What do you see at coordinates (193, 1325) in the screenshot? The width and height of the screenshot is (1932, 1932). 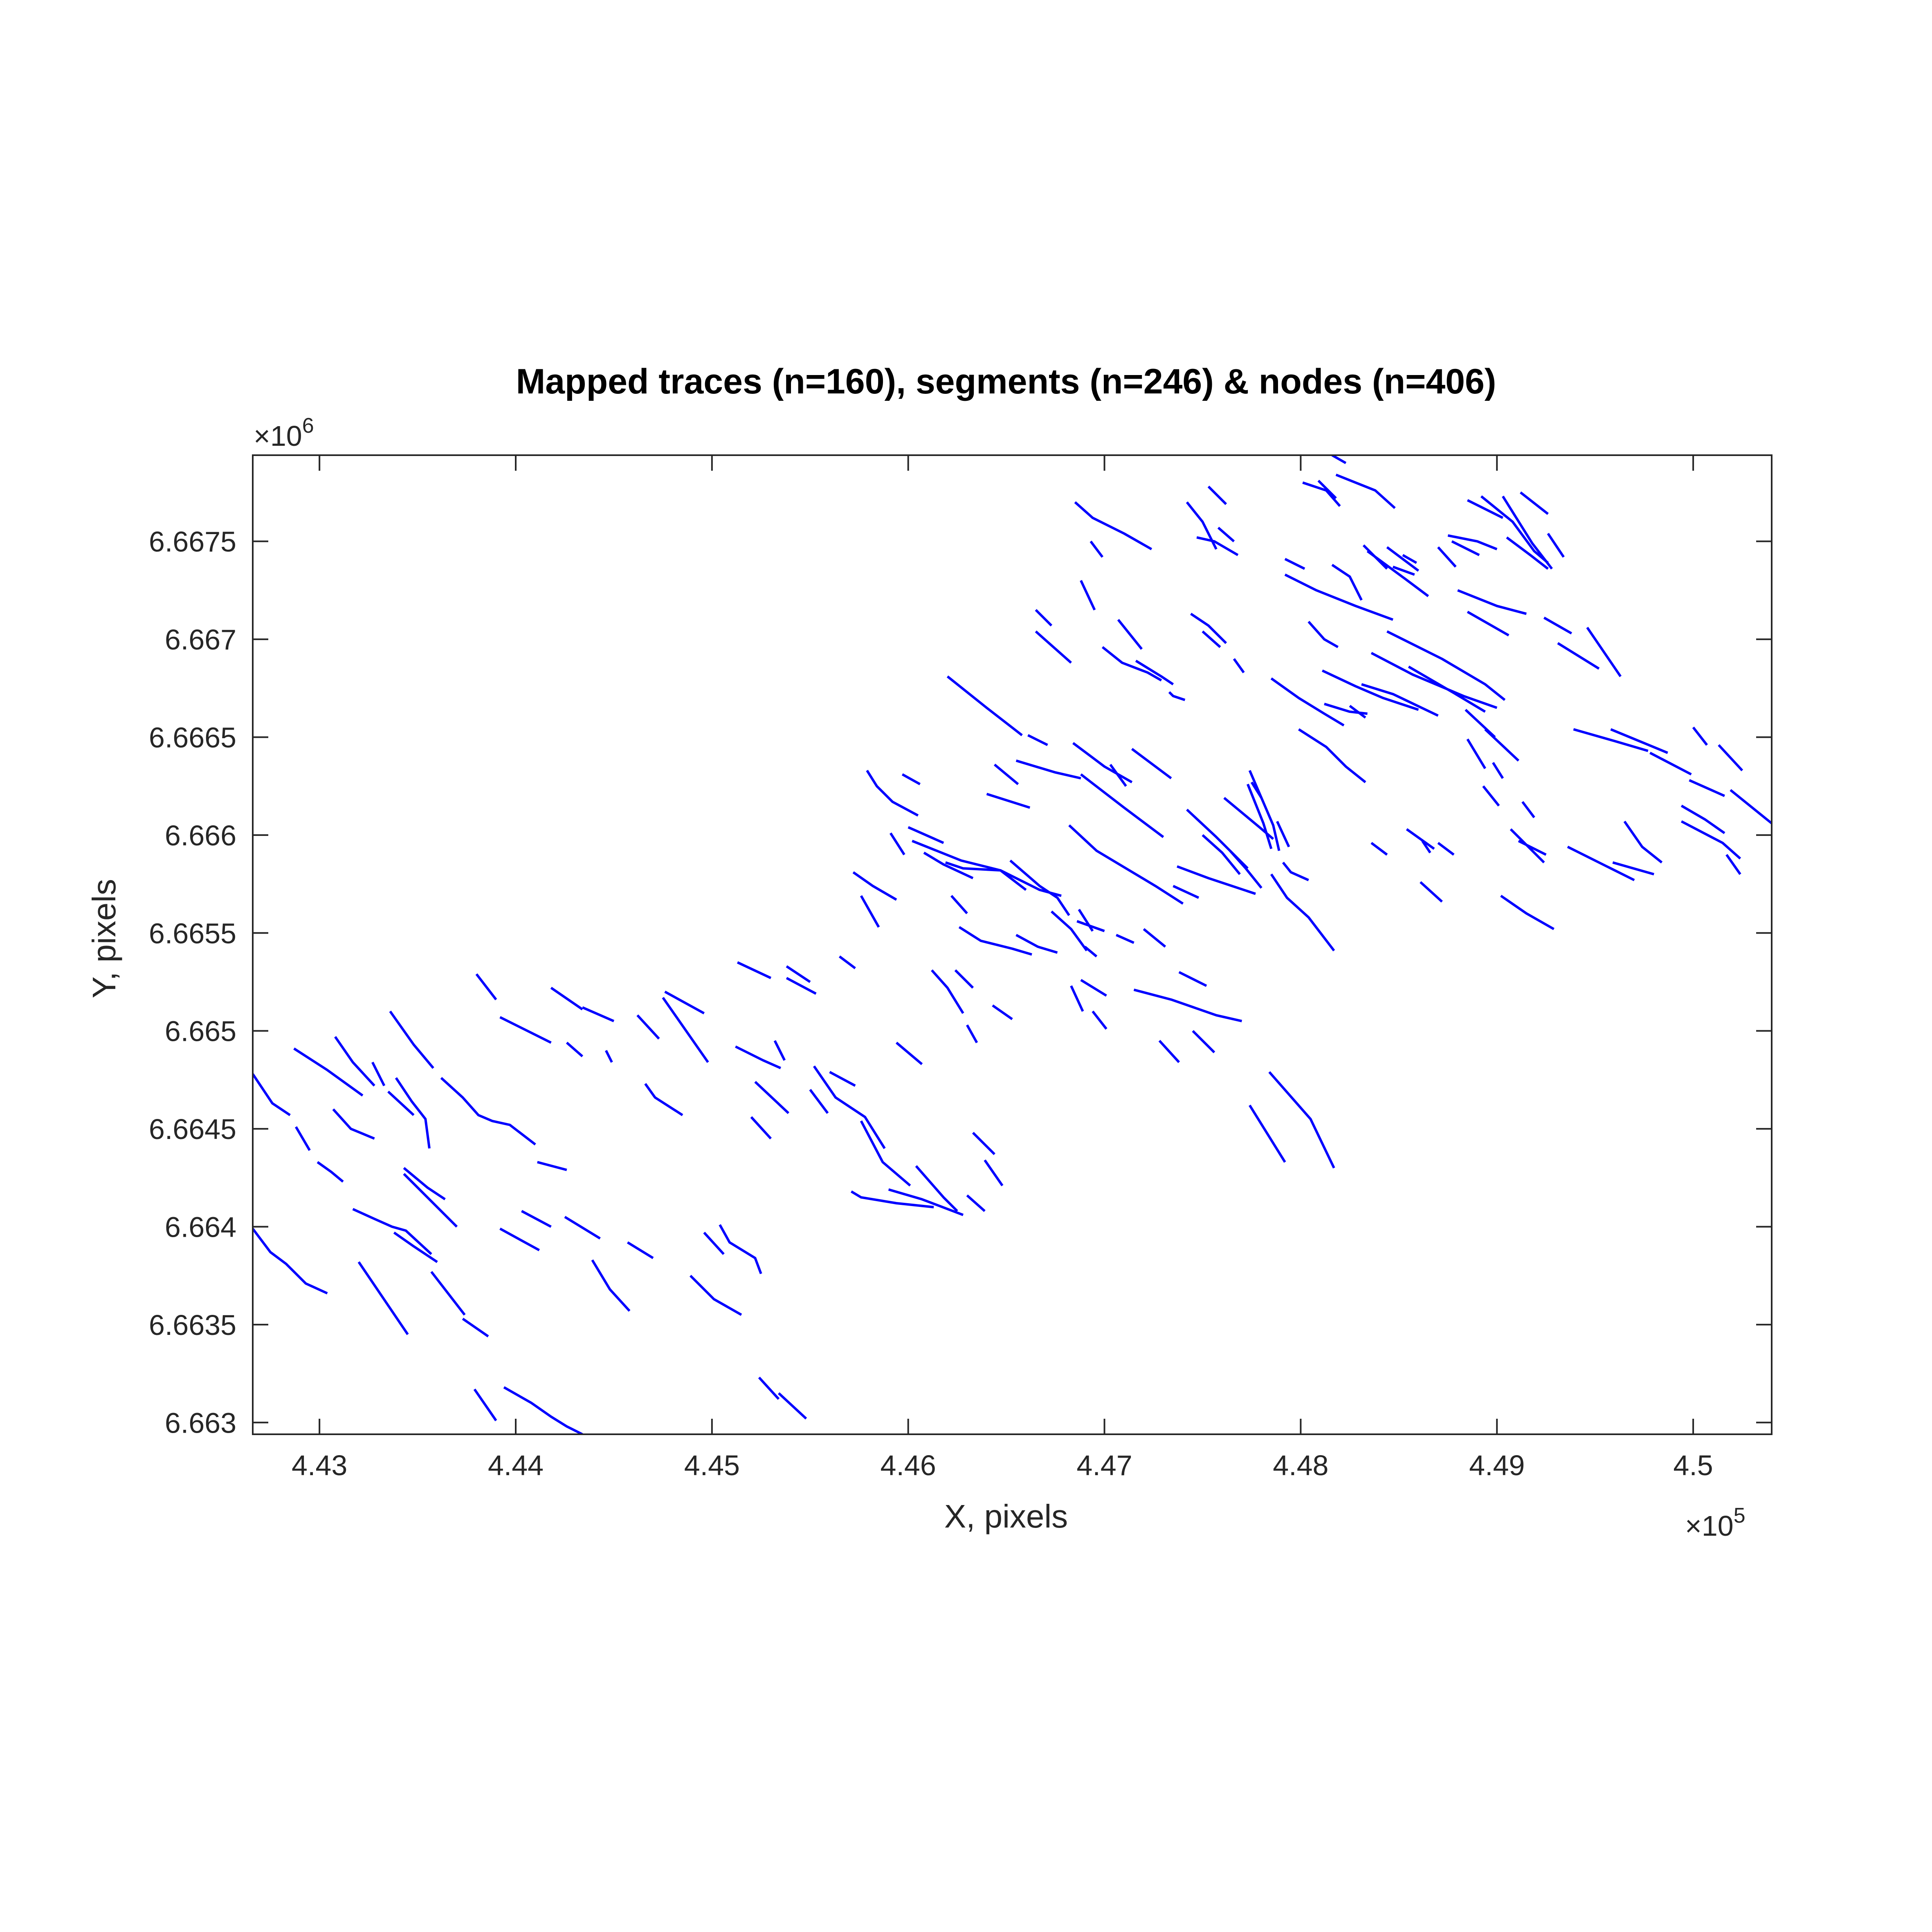 I see `y-tick-label: 6.6635` at bounding box center [193, 1325].